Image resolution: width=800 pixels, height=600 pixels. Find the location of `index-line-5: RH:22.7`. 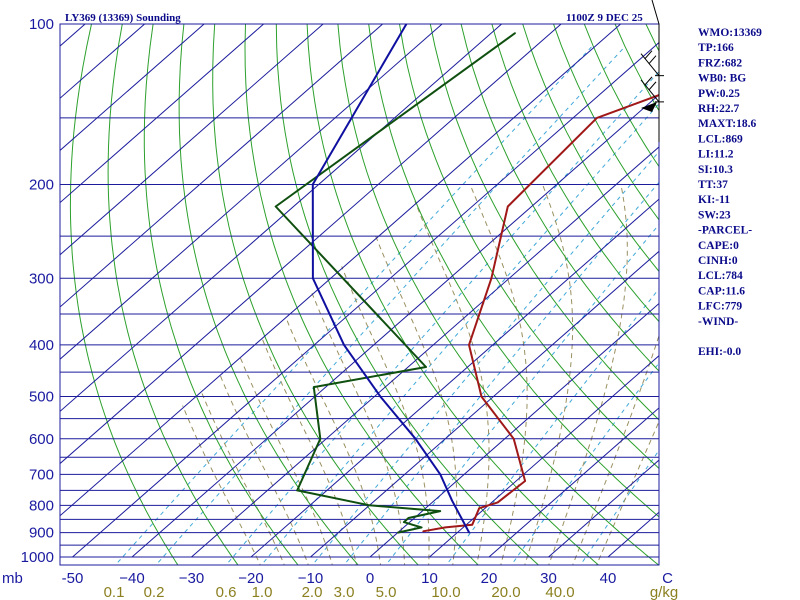

index-line-5: RH:22.7 is located at coordinates (718, 109).